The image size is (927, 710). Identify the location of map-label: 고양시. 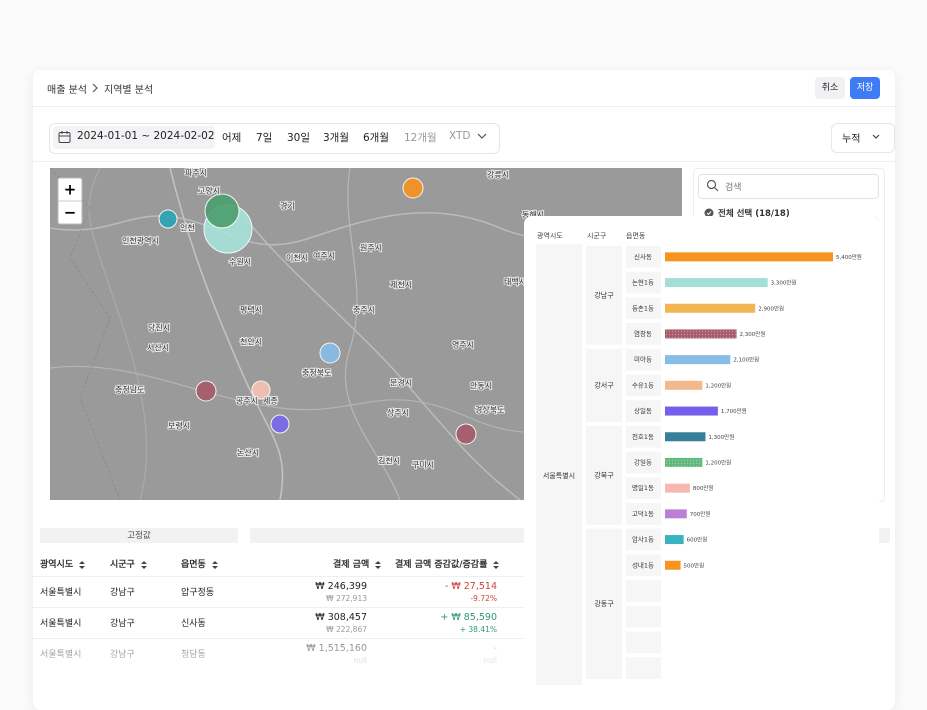
(209, 191).